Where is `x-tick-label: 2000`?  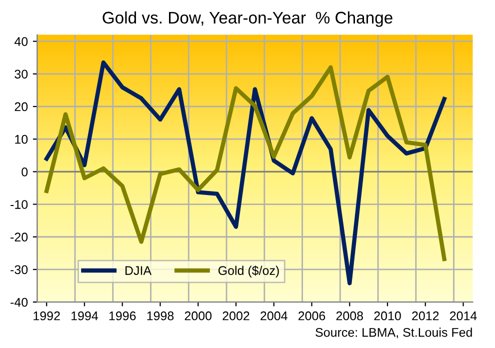 x-tick-label: 2000 is located at coordinates (198, 315).